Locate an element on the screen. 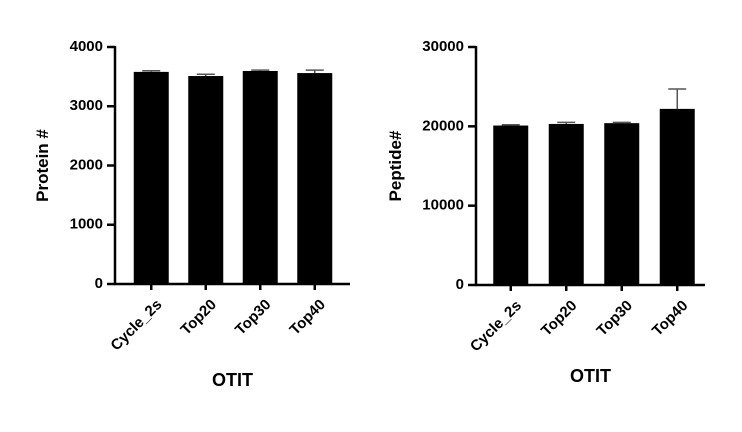  y-axis-label: Protein # is located at coordinates (42, 165).